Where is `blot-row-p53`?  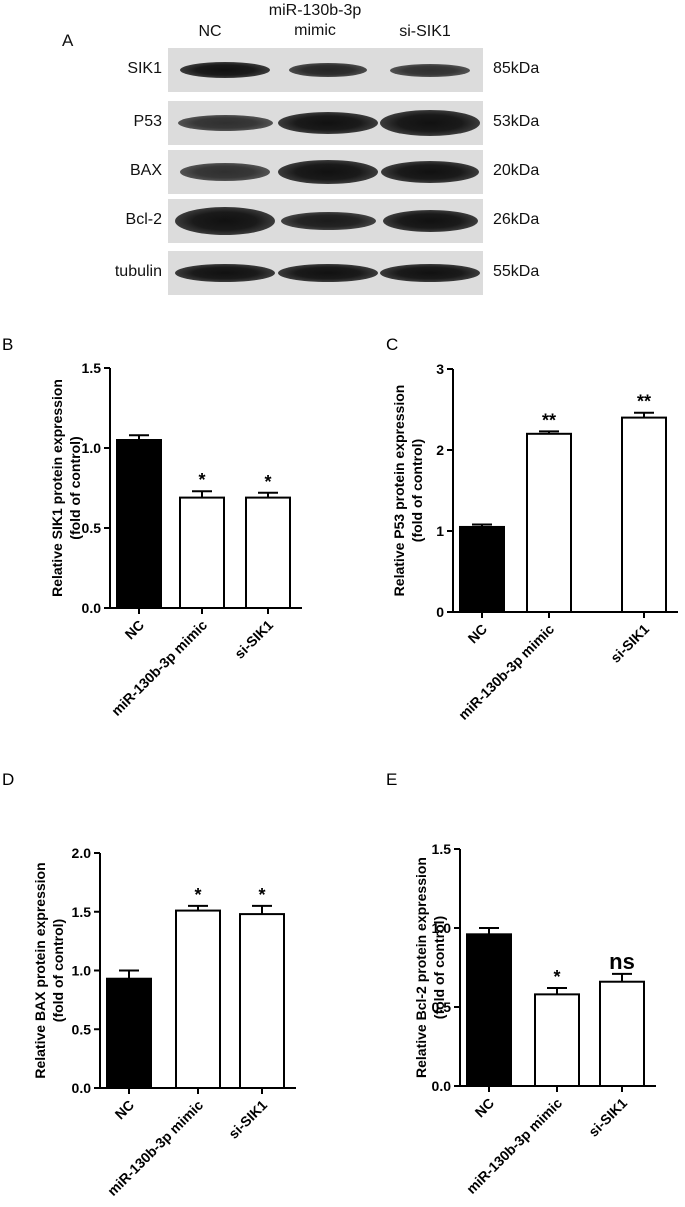
blot-row-p53 is located at coordinates (325, 123).